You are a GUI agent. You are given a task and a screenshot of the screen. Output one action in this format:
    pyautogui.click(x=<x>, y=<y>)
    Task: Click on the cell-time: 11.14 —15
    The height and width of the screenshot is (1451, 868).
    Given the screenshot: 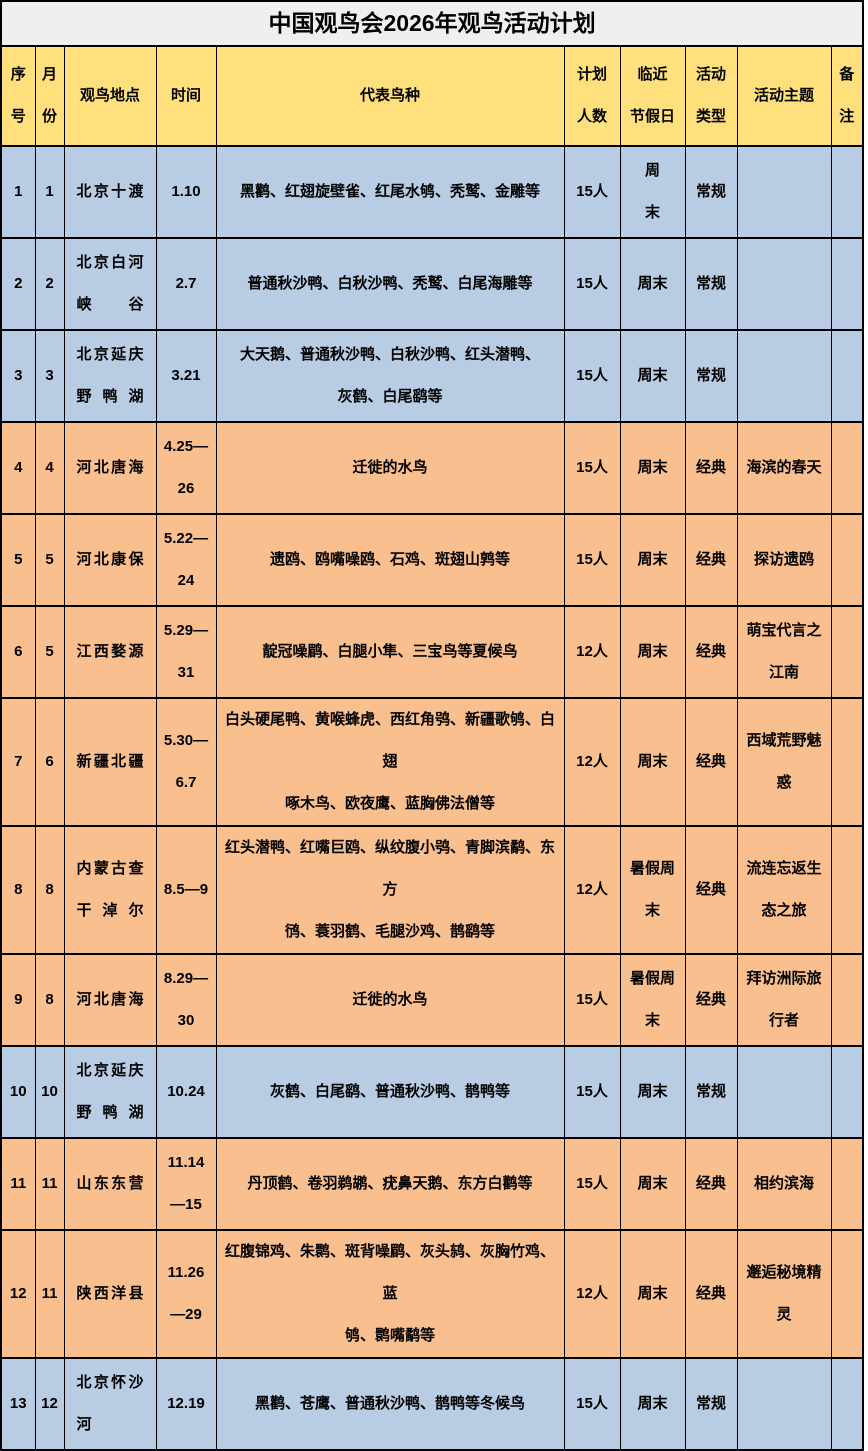 What is the action you would take?
    pyautogui.click(x=186, y=1184)
    